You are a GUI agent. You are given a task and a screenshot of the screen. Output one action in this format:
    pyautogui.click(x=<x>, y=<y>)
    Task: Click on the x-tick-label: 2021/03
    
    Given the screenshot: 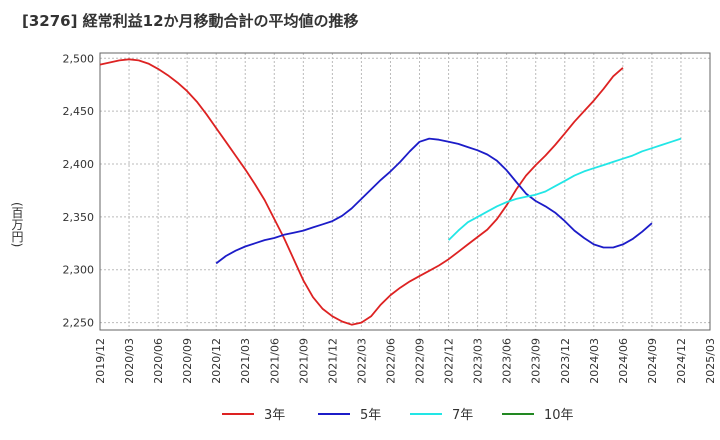 What is the action you would take?
    pyautogui.click(x=245, y=361)
    